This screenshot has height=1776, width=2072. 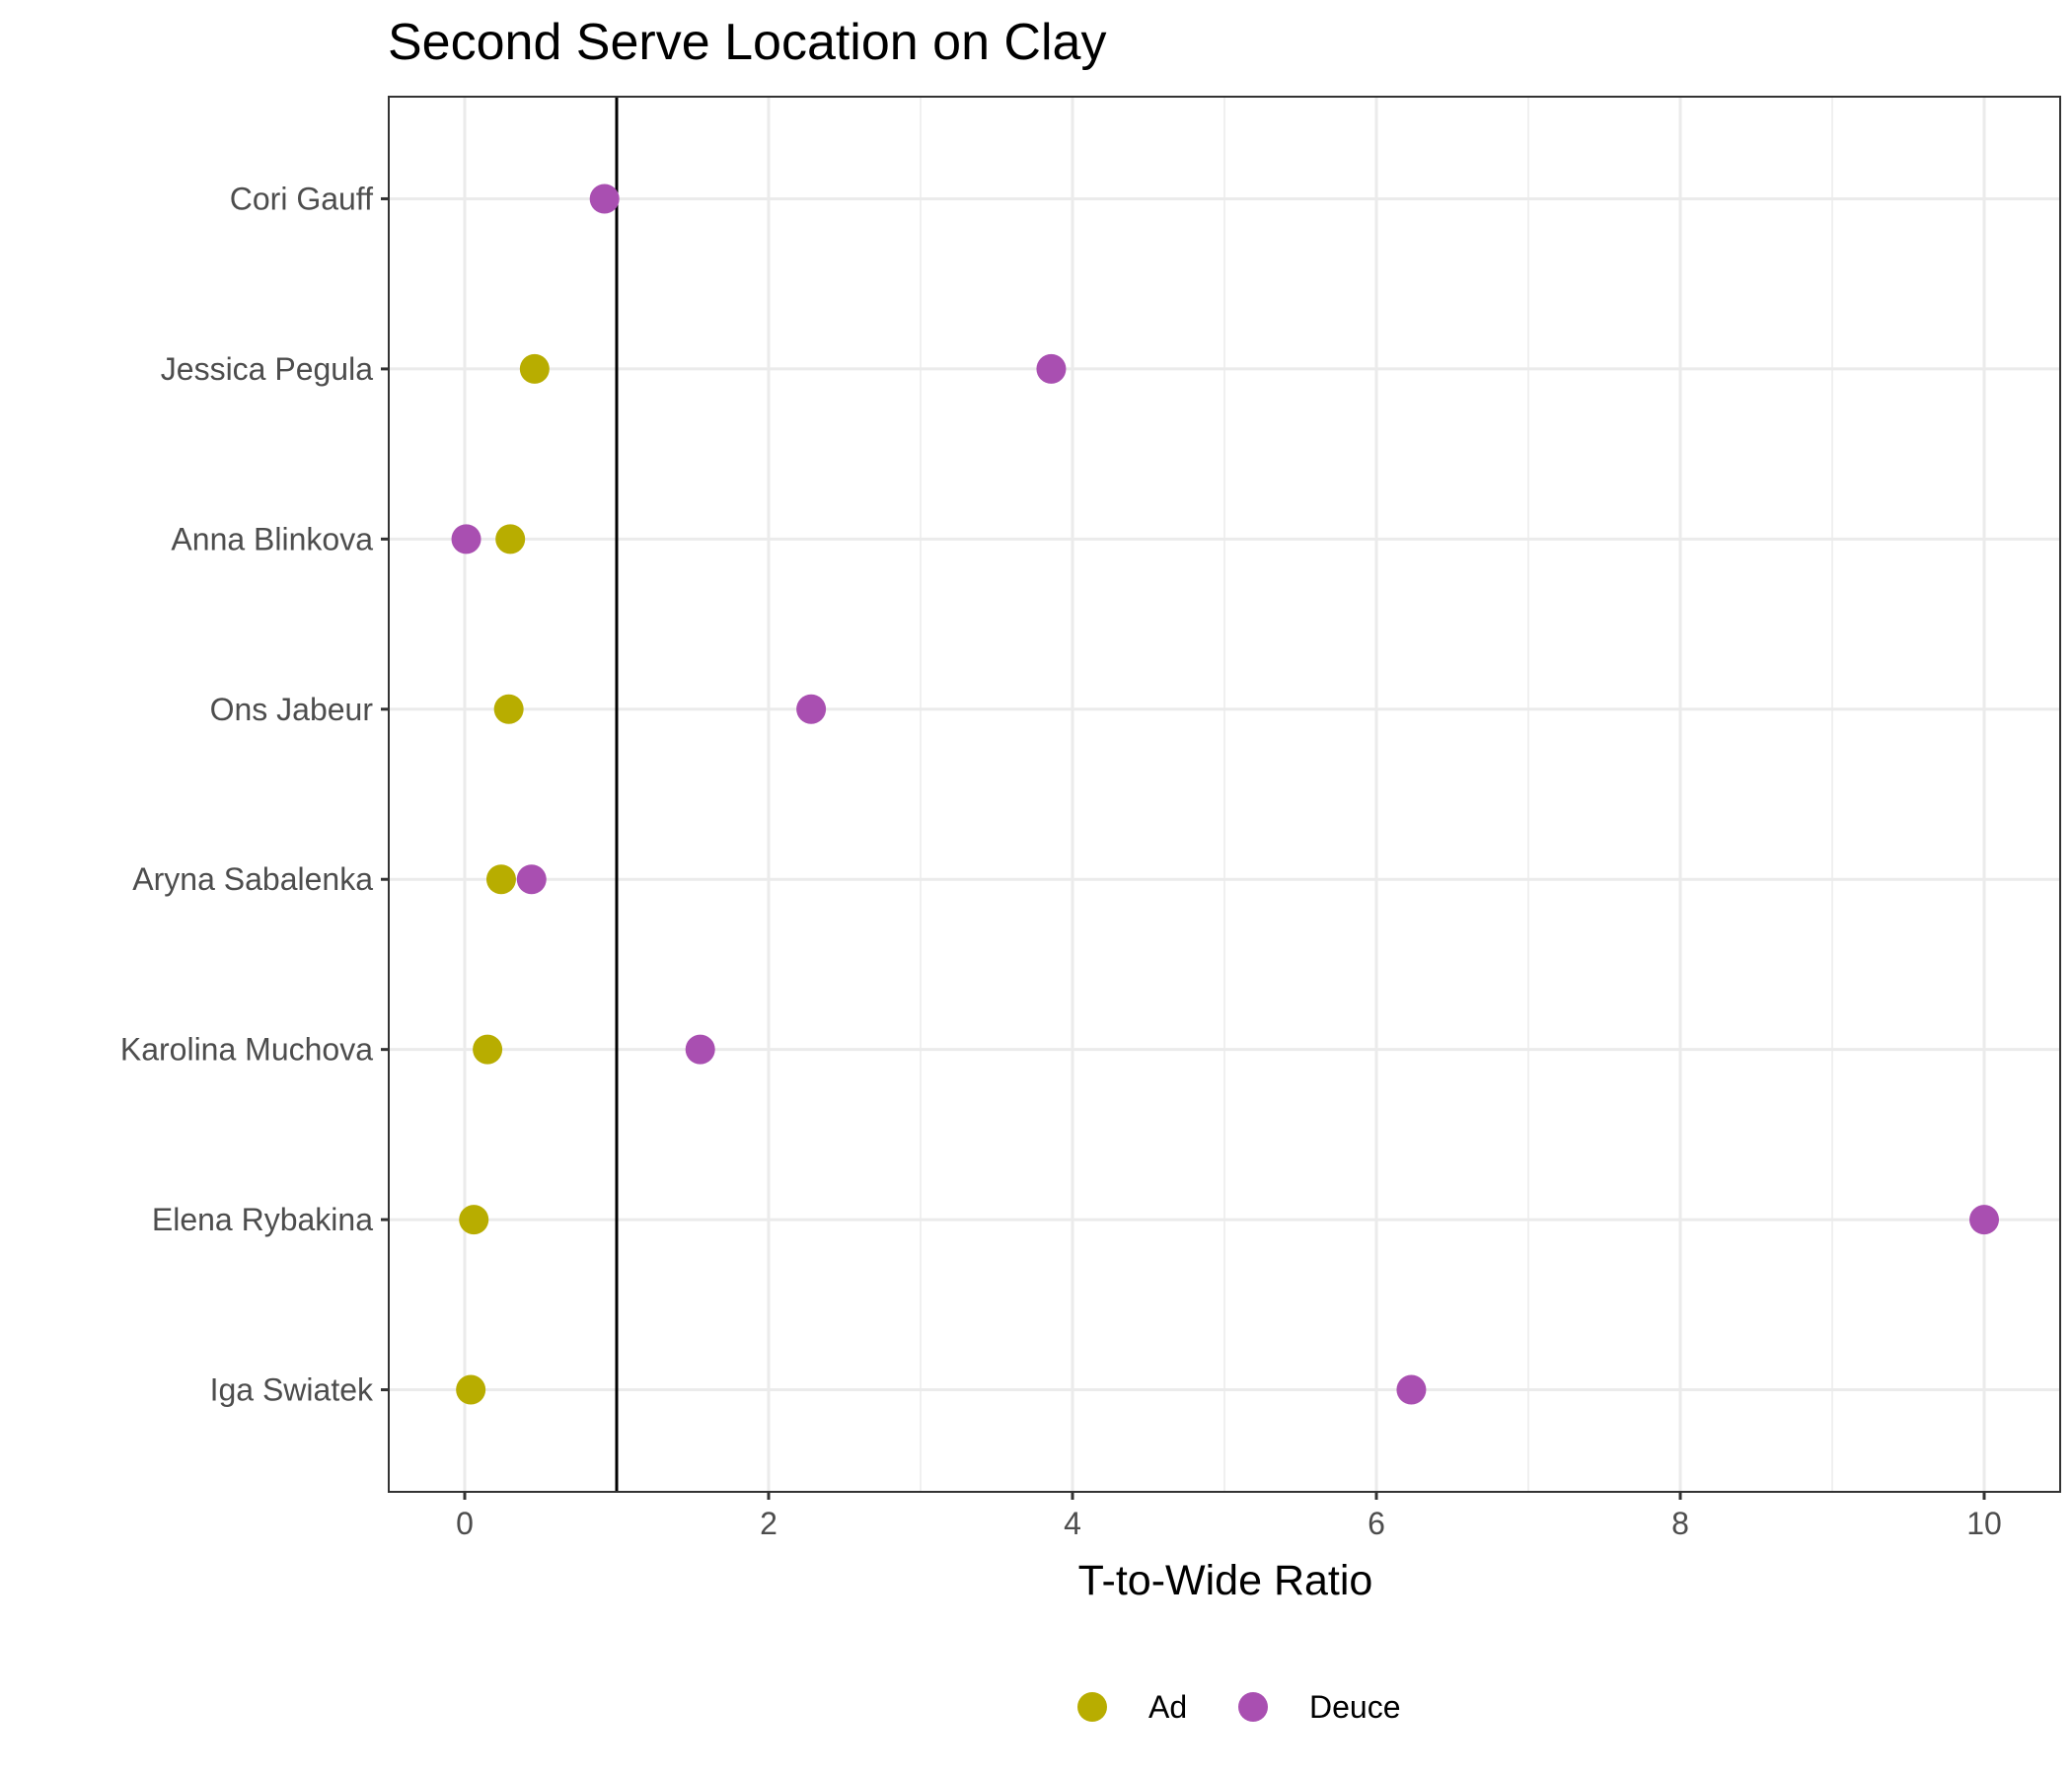 I want to click on legend: Ad Deuce, so click(x=1239, y=1707).